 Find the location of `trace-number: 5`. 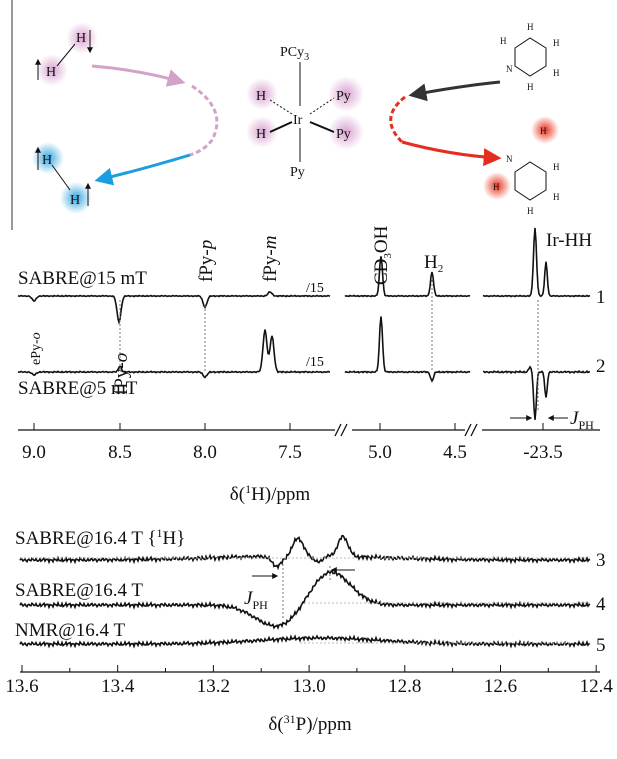

trace-number: 5 is located at coordinates (601, 645).